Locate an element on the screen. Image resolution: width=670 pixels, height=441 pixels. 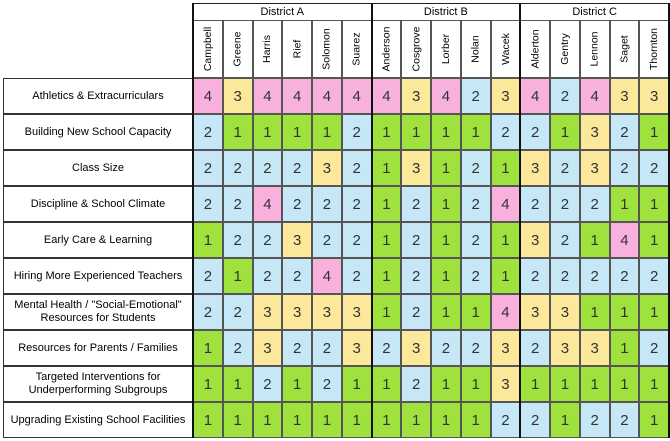
member-name: Gentry is located at coordinates (565, 49).